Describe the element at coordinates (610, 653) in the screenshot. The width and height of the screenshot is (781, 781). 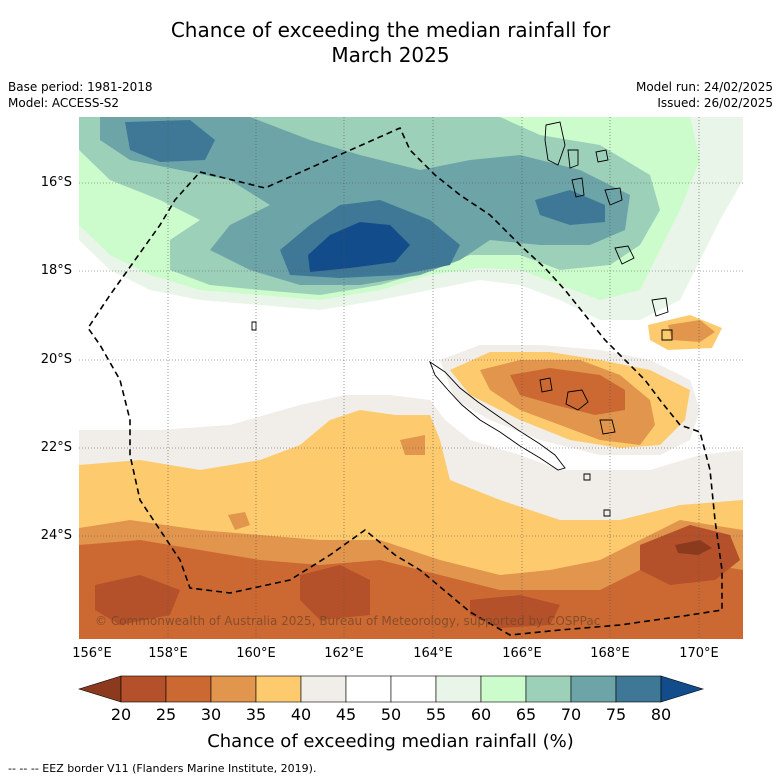
I see `lon-label: 168°E` at that location.